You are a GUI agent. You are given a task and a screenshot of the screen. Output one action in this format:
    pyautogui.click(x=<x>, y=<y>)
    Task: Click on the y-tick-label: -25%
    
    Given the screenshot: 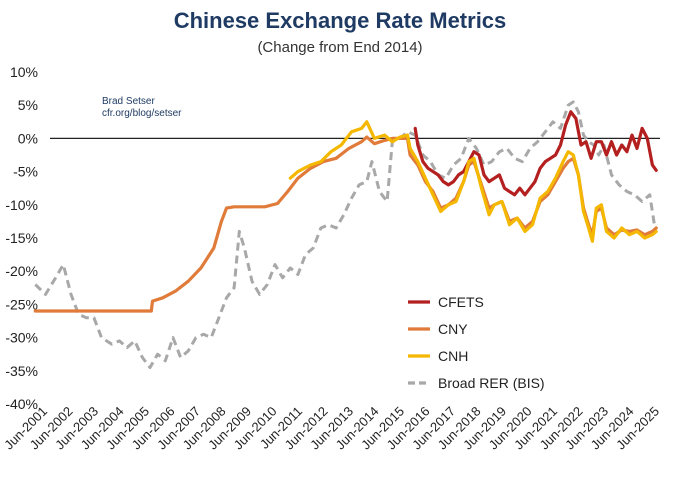 What is the action you would take?
    pyautogui.click(x=21, y=304)
    